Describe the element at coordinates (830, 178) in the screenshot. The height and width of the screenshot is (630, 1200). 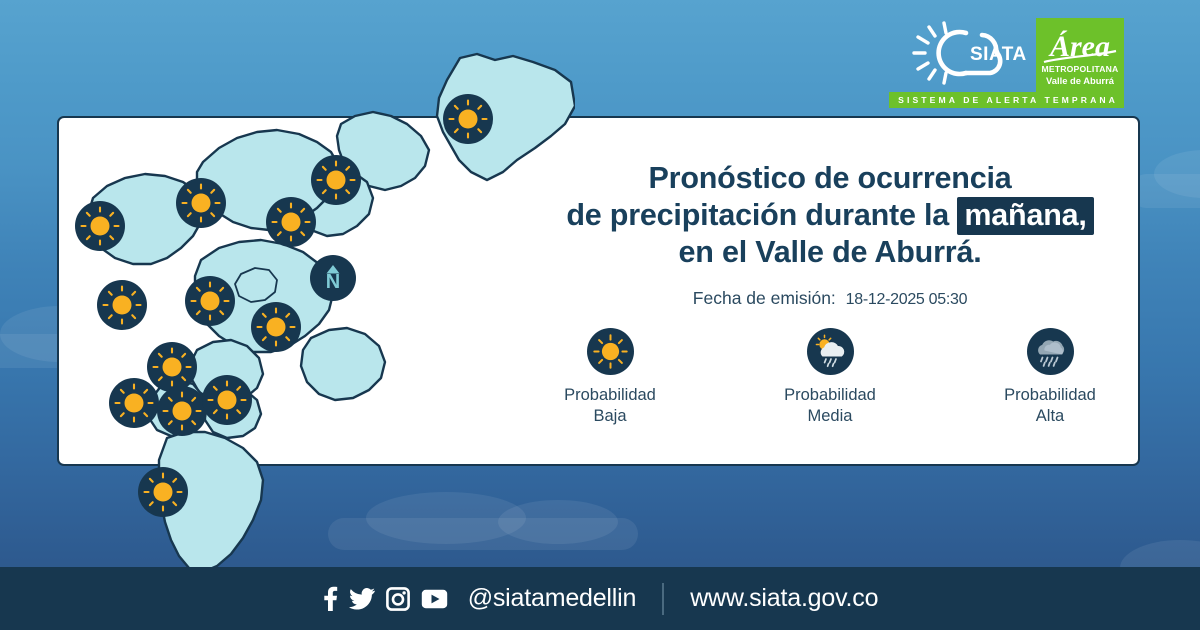
I see `headline-line-1: Pronóstico de ocurrencia` at that location.